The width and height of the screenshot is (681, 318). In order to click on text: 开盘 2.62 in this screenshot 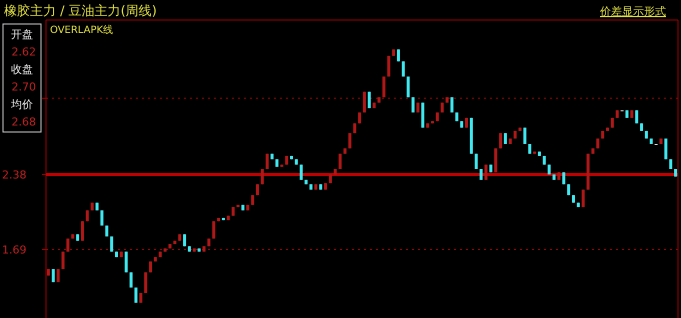, I will do `click(22, 43)`.